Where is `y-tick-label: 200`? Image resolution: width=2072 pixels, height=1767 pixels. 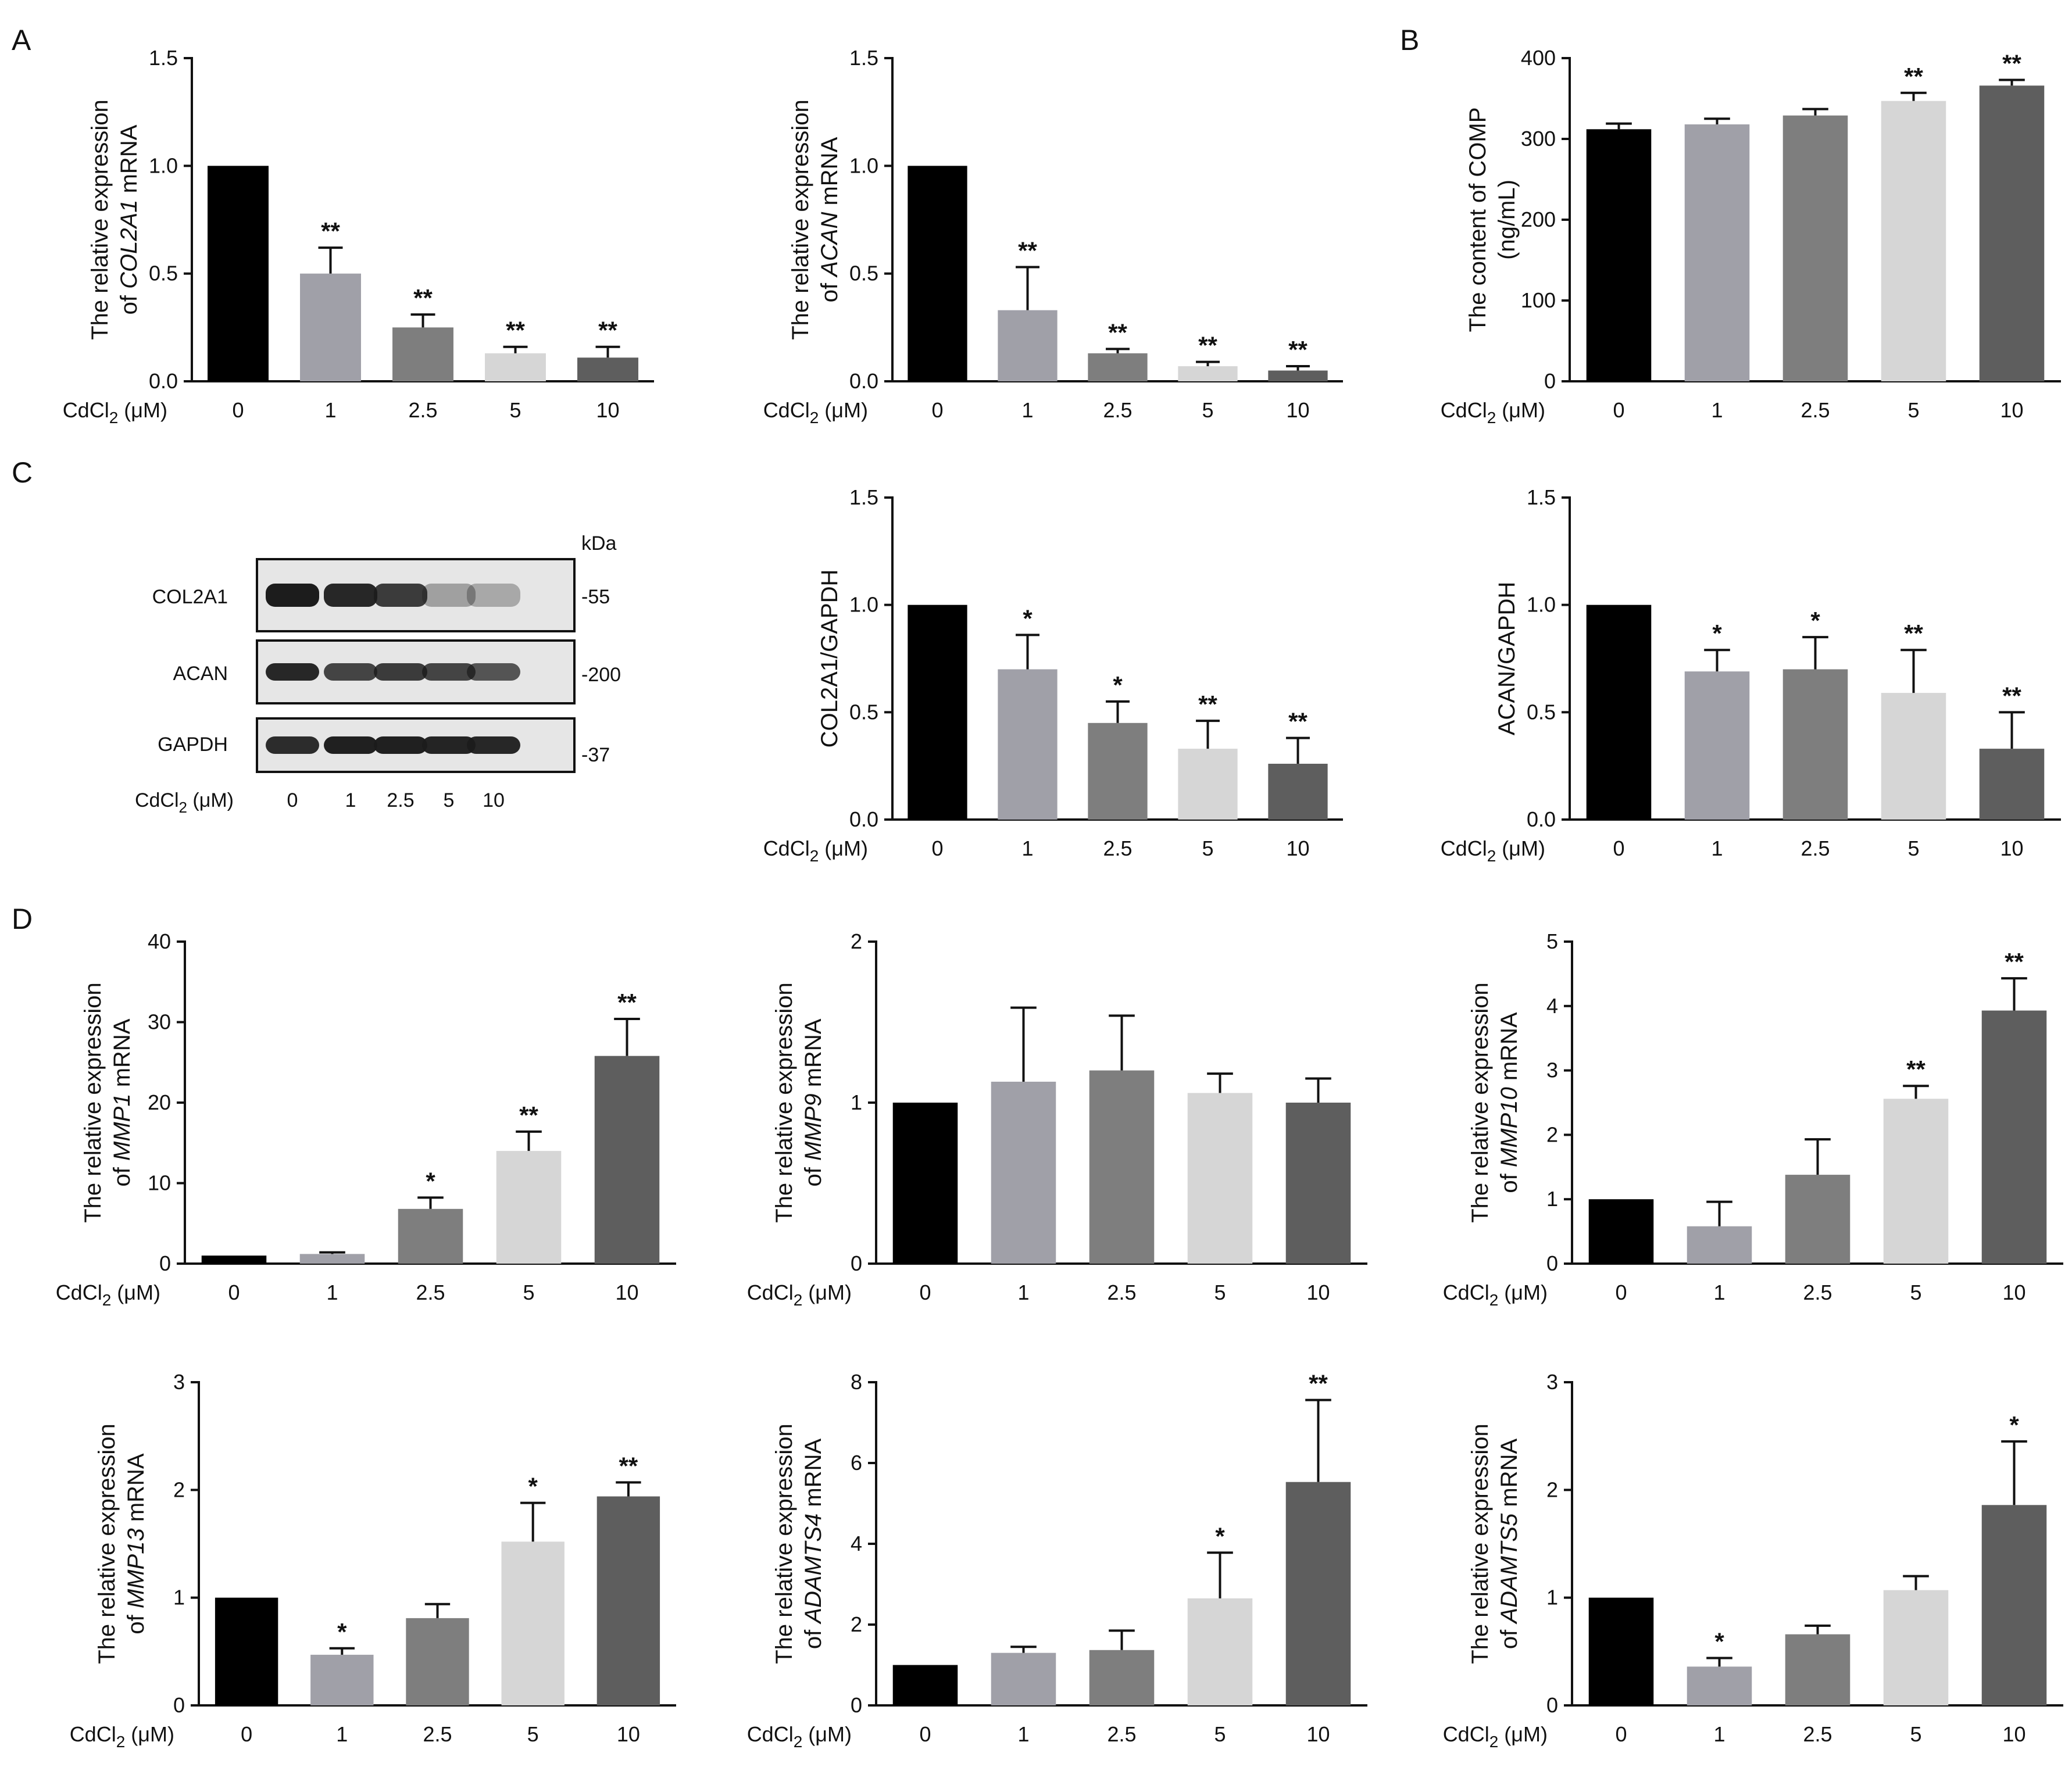
y-tick-label: 200 is located at coordinates (1538, 219).